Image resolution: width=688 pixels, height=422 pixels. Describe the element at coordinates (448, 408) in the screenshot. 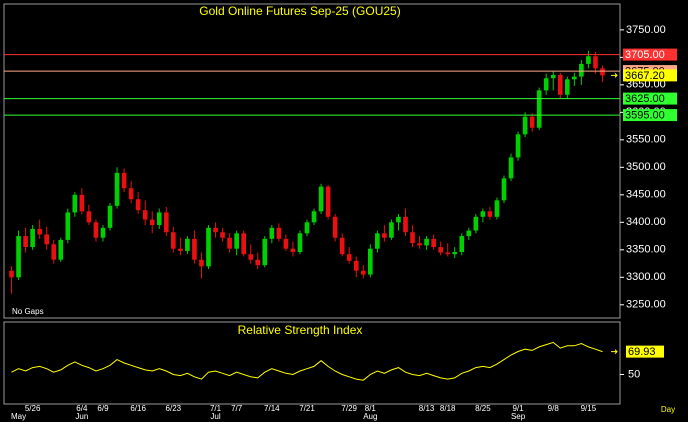

I see `x-tick-label: 8/18` at that location.